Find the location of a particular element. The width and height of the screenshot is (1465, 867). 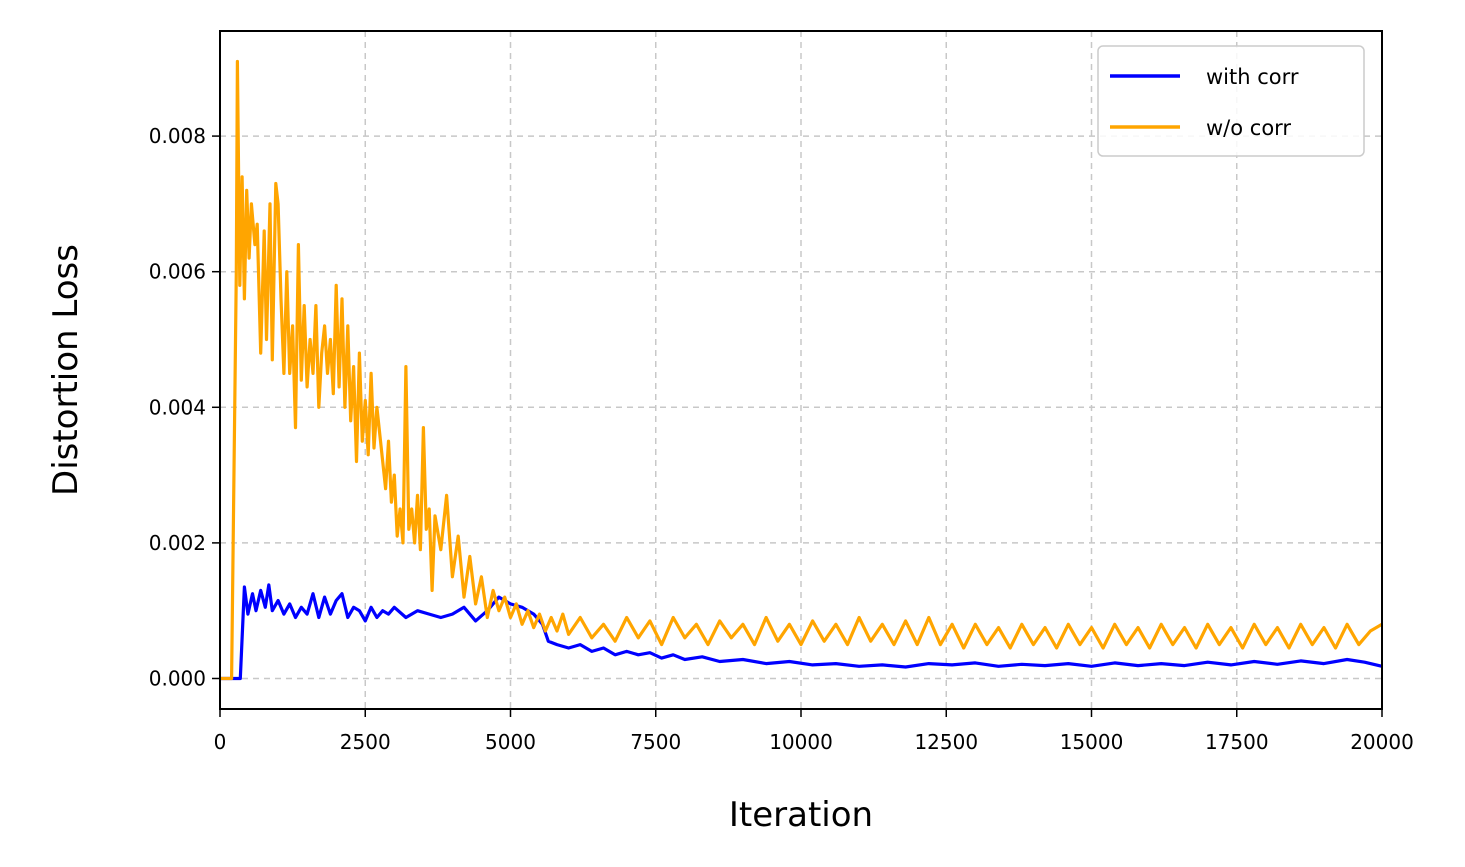

x-tick-label: 15000 is located at coordinates (1092, 742).